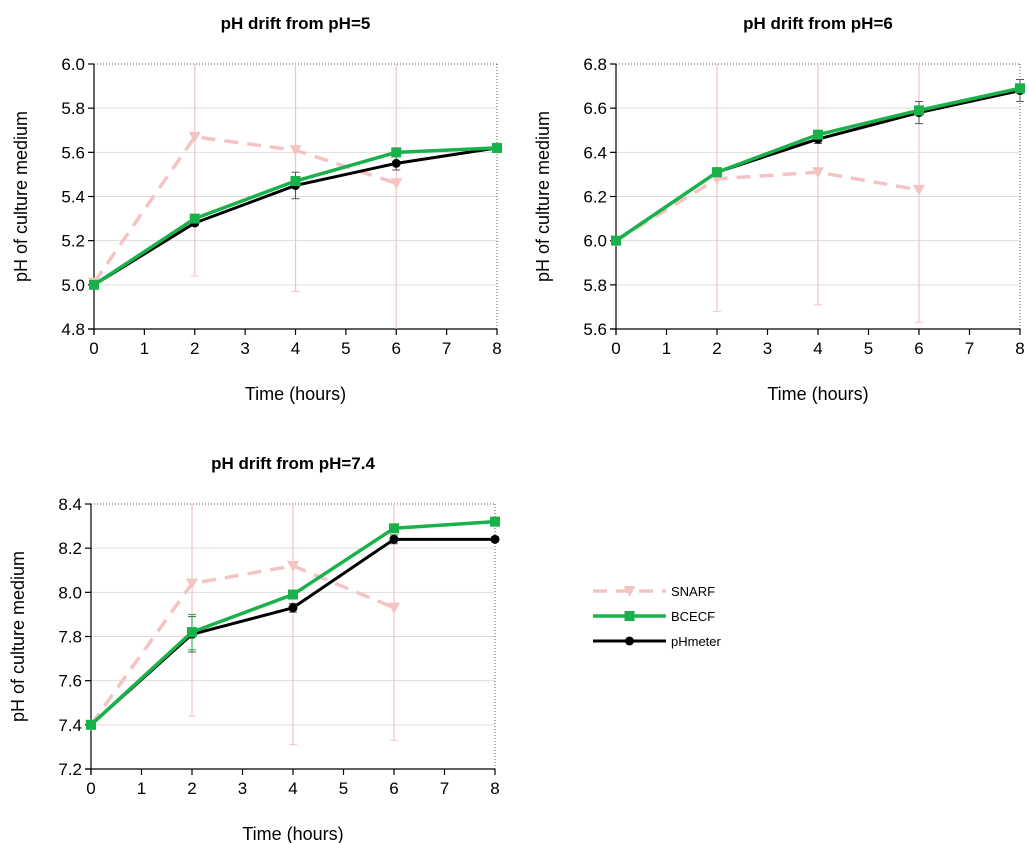 This screenshot has height=843, width=1027. Describe the element at coordinates (70, 681) in the screenshot. I see `y-tick-label: 7.6` at that location.